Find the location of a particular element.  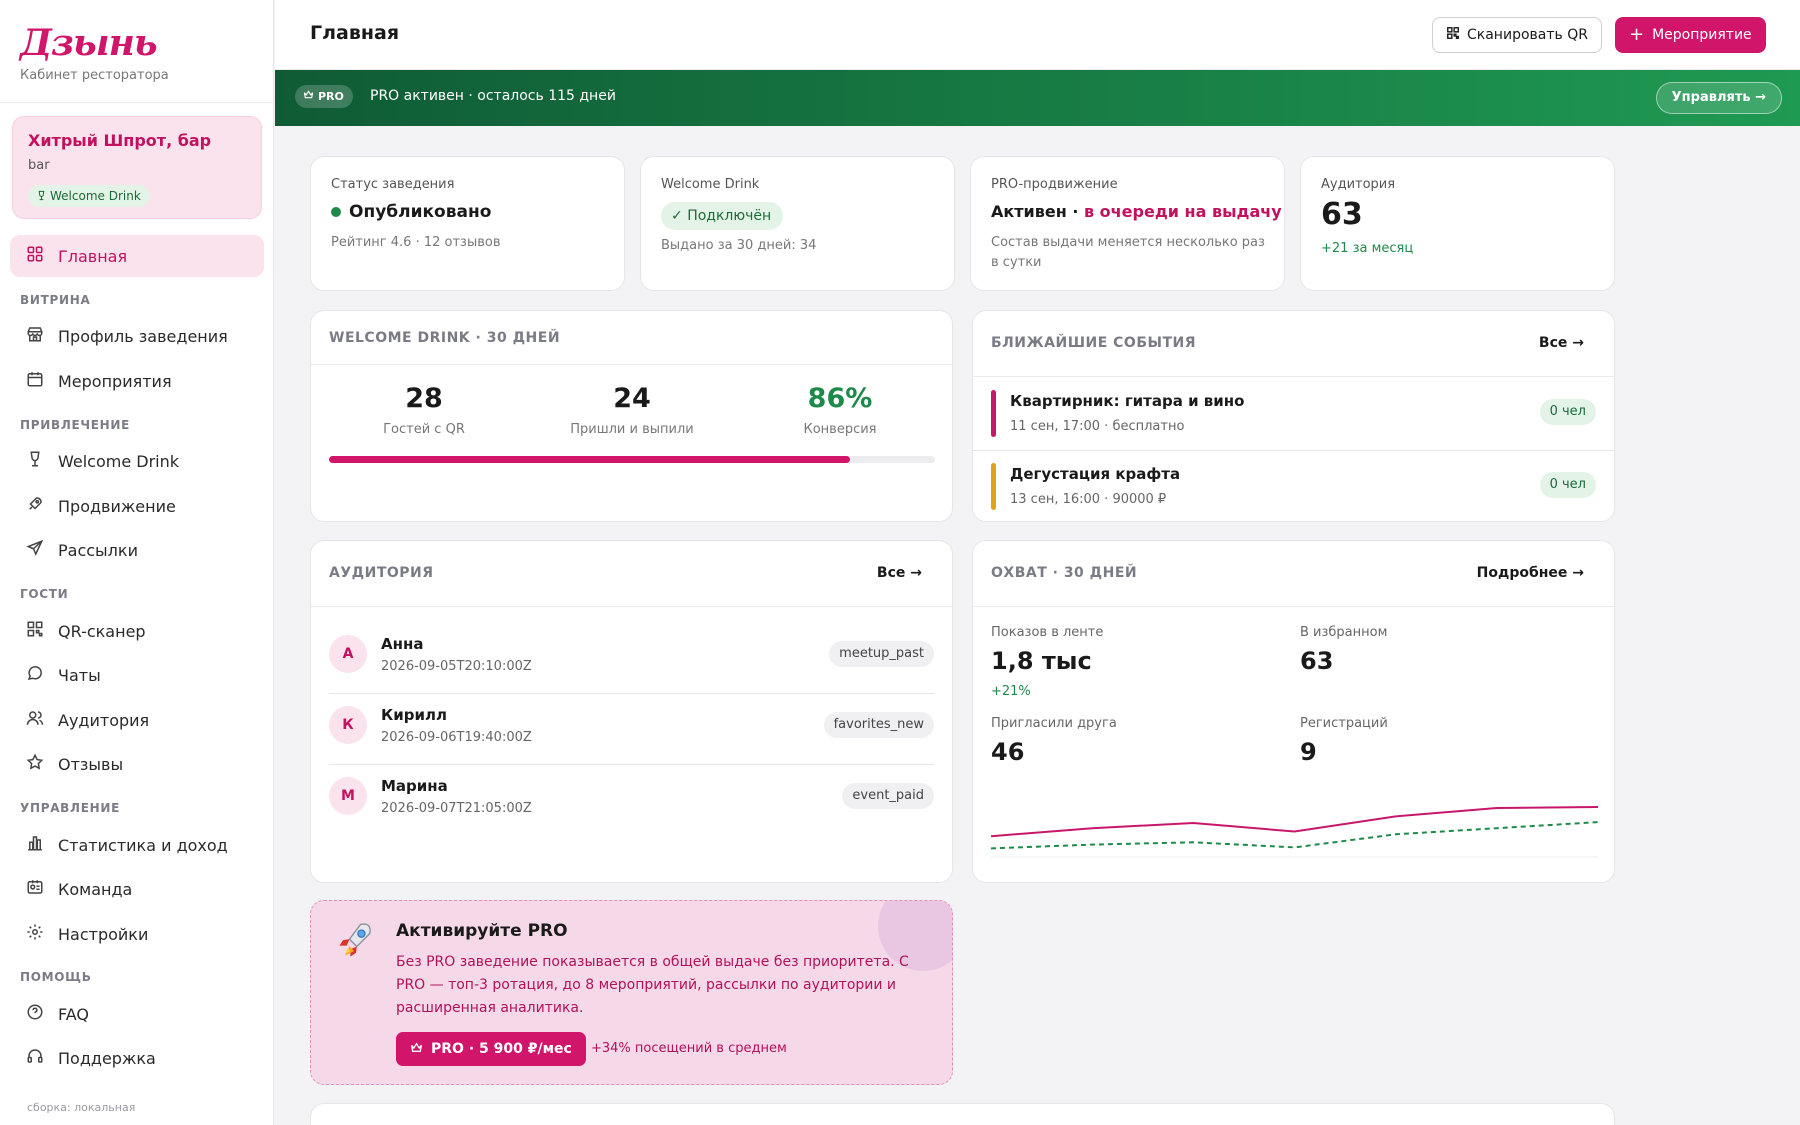

venue-welcome-badge: Welcome Drink is located at coordinates (89, 196).